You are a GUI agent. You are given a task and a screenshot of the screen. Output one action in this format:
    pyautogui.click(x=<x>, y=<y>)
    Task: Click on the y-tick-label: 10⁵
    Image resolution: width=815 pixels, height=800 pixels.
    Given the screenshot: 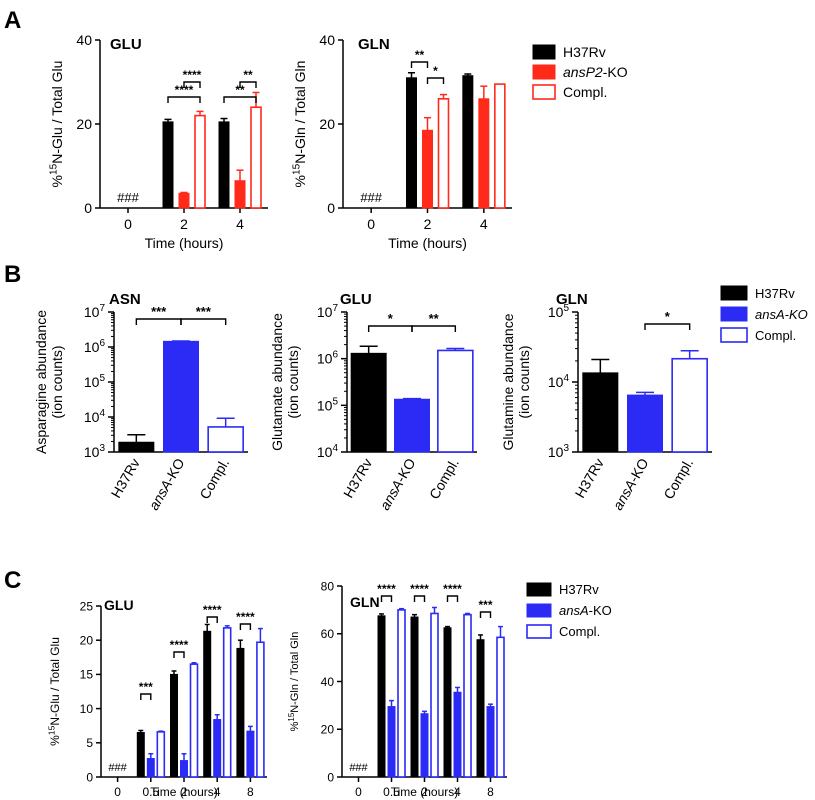 What is the action you would take?
    pyautogui.click(x=559, y=311)
    